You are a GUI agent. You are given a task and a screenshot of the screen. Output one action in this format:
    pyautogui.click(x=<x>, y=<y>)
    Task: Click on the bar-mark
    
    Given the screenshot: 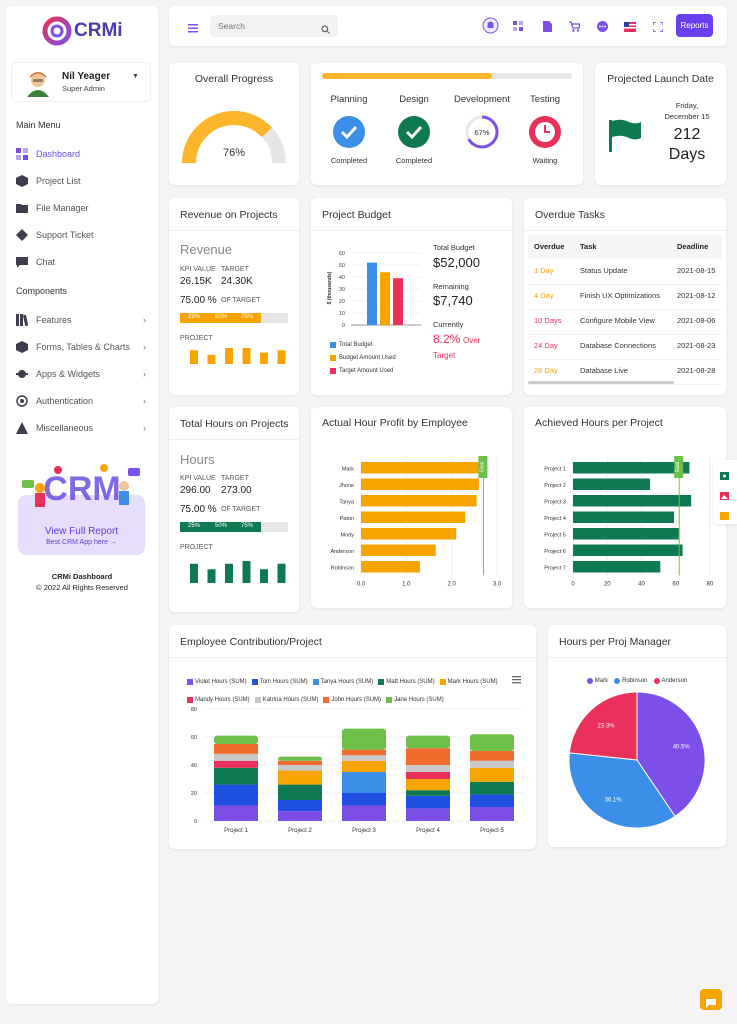 What is the action you would take?
    pyautogui.click(x=421, y=468)
    